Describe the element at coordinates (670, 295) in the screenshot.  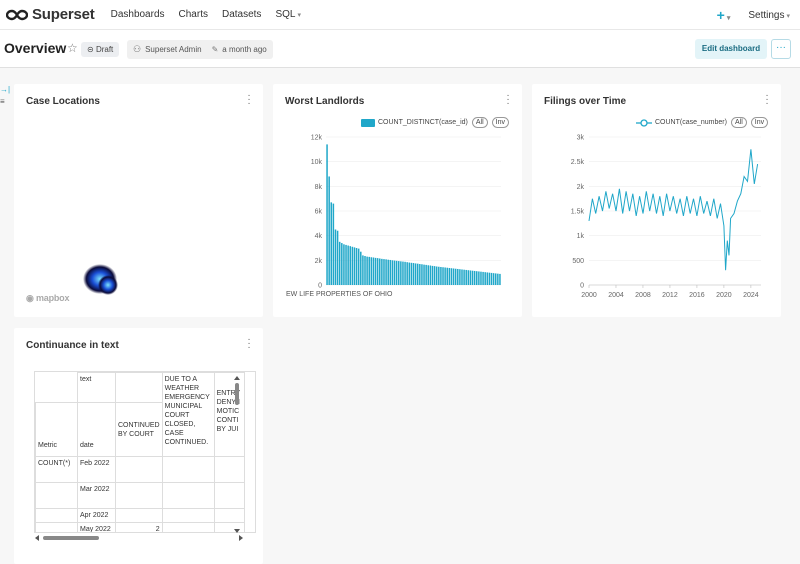
I see `x-tick-label: 2012` at that location.